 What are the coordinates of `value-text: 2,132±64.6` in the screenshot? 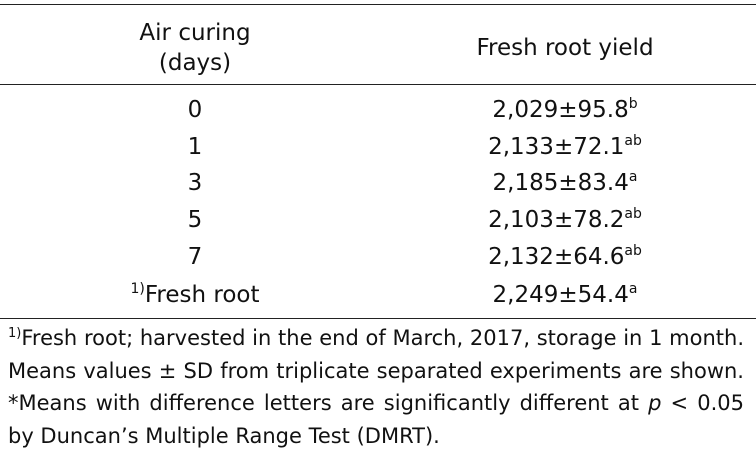 It's located at (556, 257).